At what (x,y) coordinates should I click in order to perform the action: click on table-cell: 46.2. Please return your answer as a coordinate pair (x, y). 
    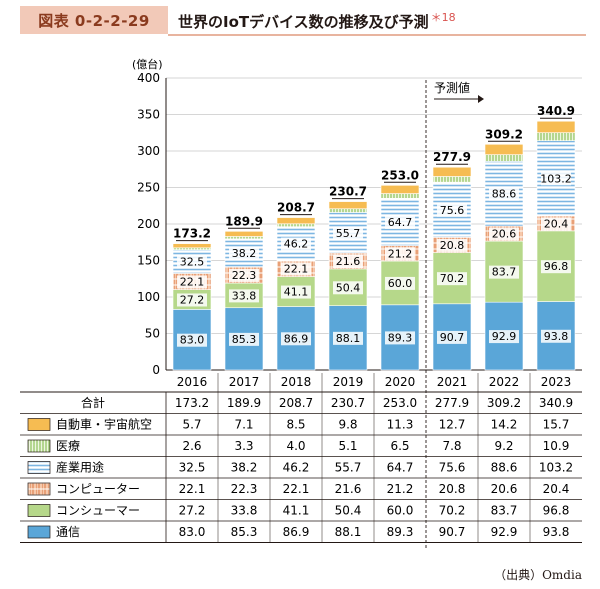
    Looking at the image, I should click on (296, 467).